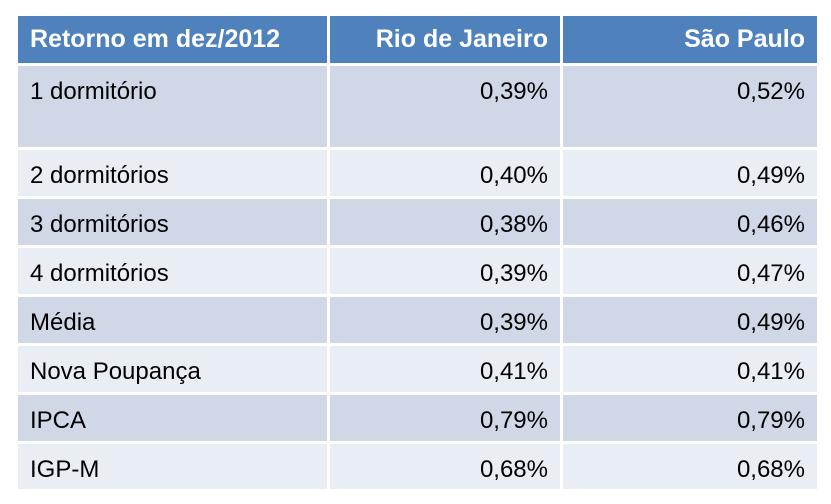 The width and height of the screenshot is (831, 504). What do you see at coordinates (690, 39) in the screenshot?
I see `header-sao-paulo: São Paulo` at bounding box center [690, 39].